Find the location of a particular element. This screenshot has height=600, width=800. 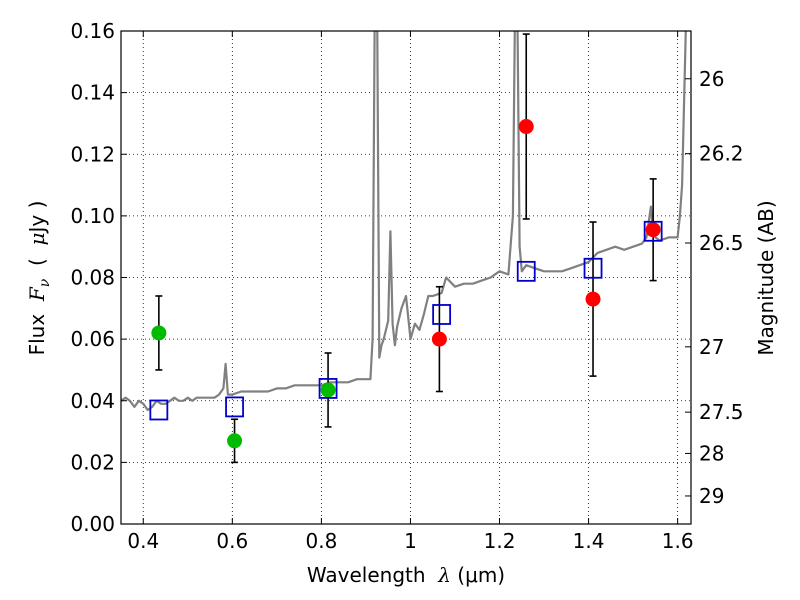

y-tick-label: 0.02 is located at coordinates (92, 462).